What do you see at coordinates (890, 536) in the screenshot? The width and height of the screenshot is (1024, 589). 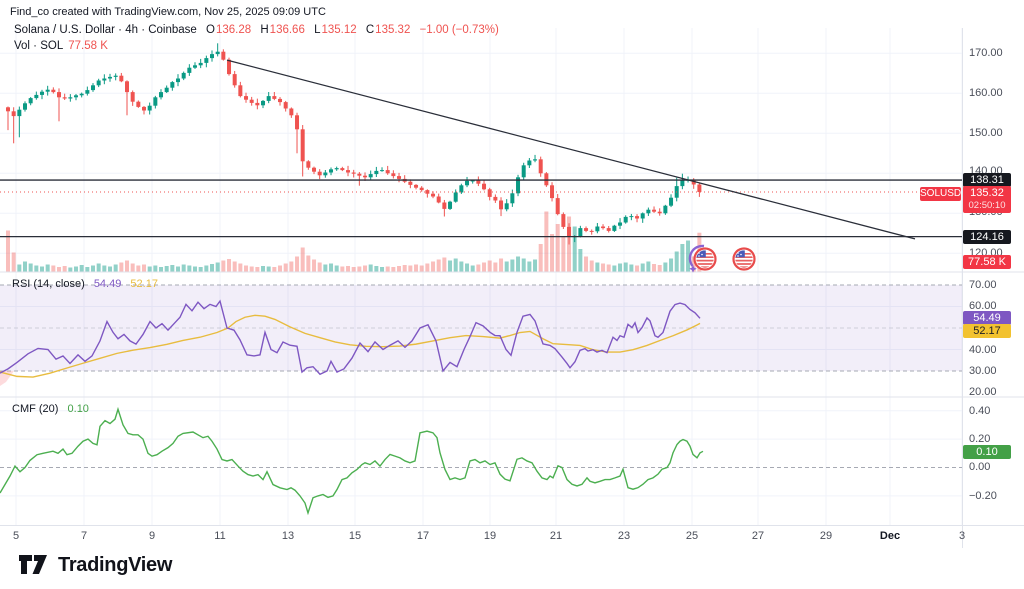 I see `time-tick: Dec` at bounding box center [890, 536].